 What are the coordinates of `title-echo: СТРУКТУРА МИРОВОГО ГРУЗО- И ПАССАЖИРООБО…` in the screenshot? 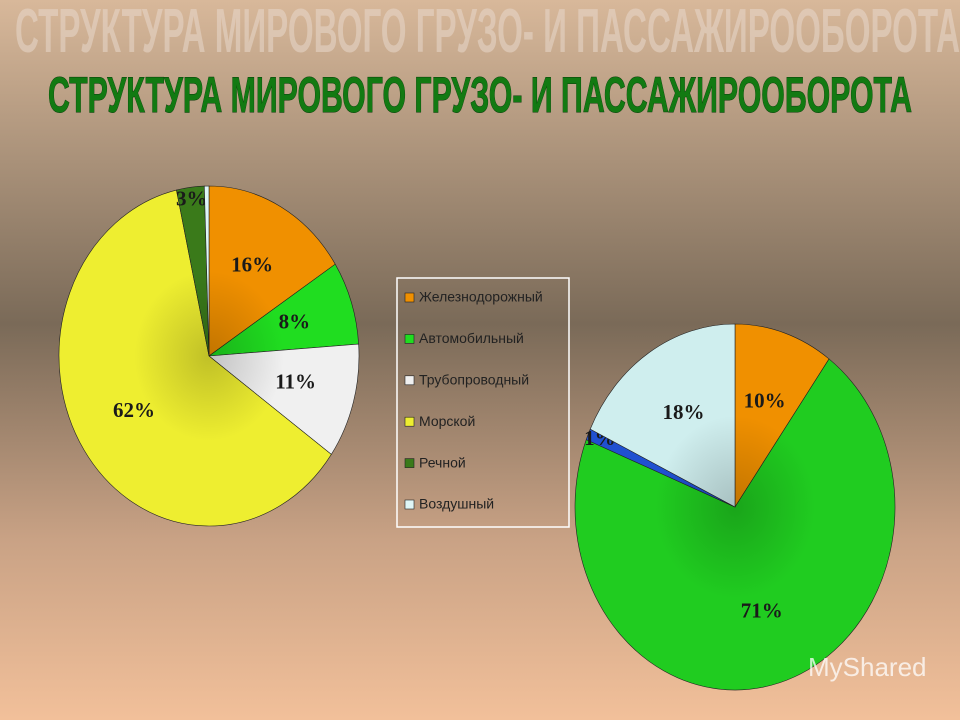 It's located at (487, 33).